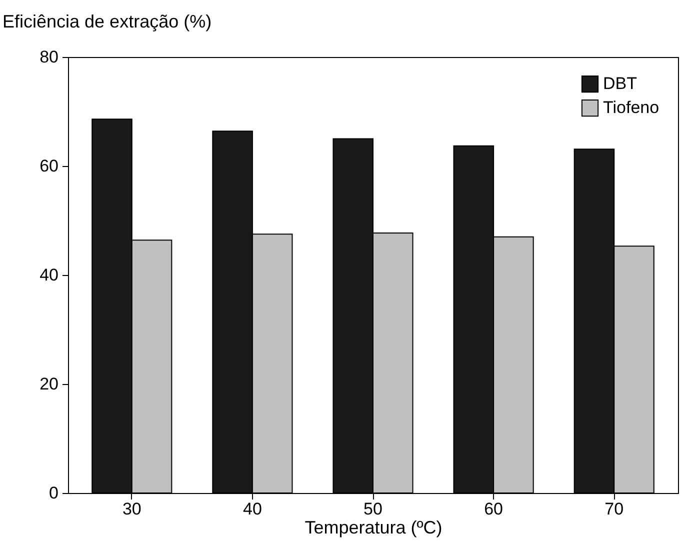 The width and height of the screenshot is (681, 552). What do you see at coordinates (132, 509) in the screenshot?
I see `x-tick-label: 30` at bounding box center [132, 509].